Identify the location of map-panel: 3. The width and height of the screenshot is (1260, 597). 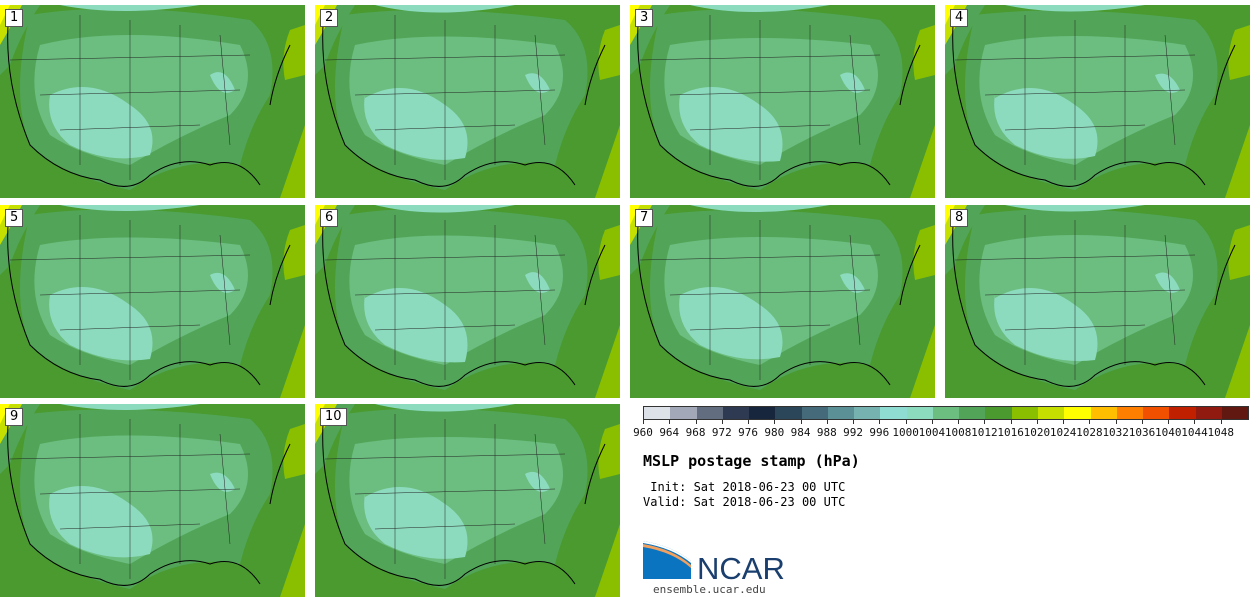
(782, 101).